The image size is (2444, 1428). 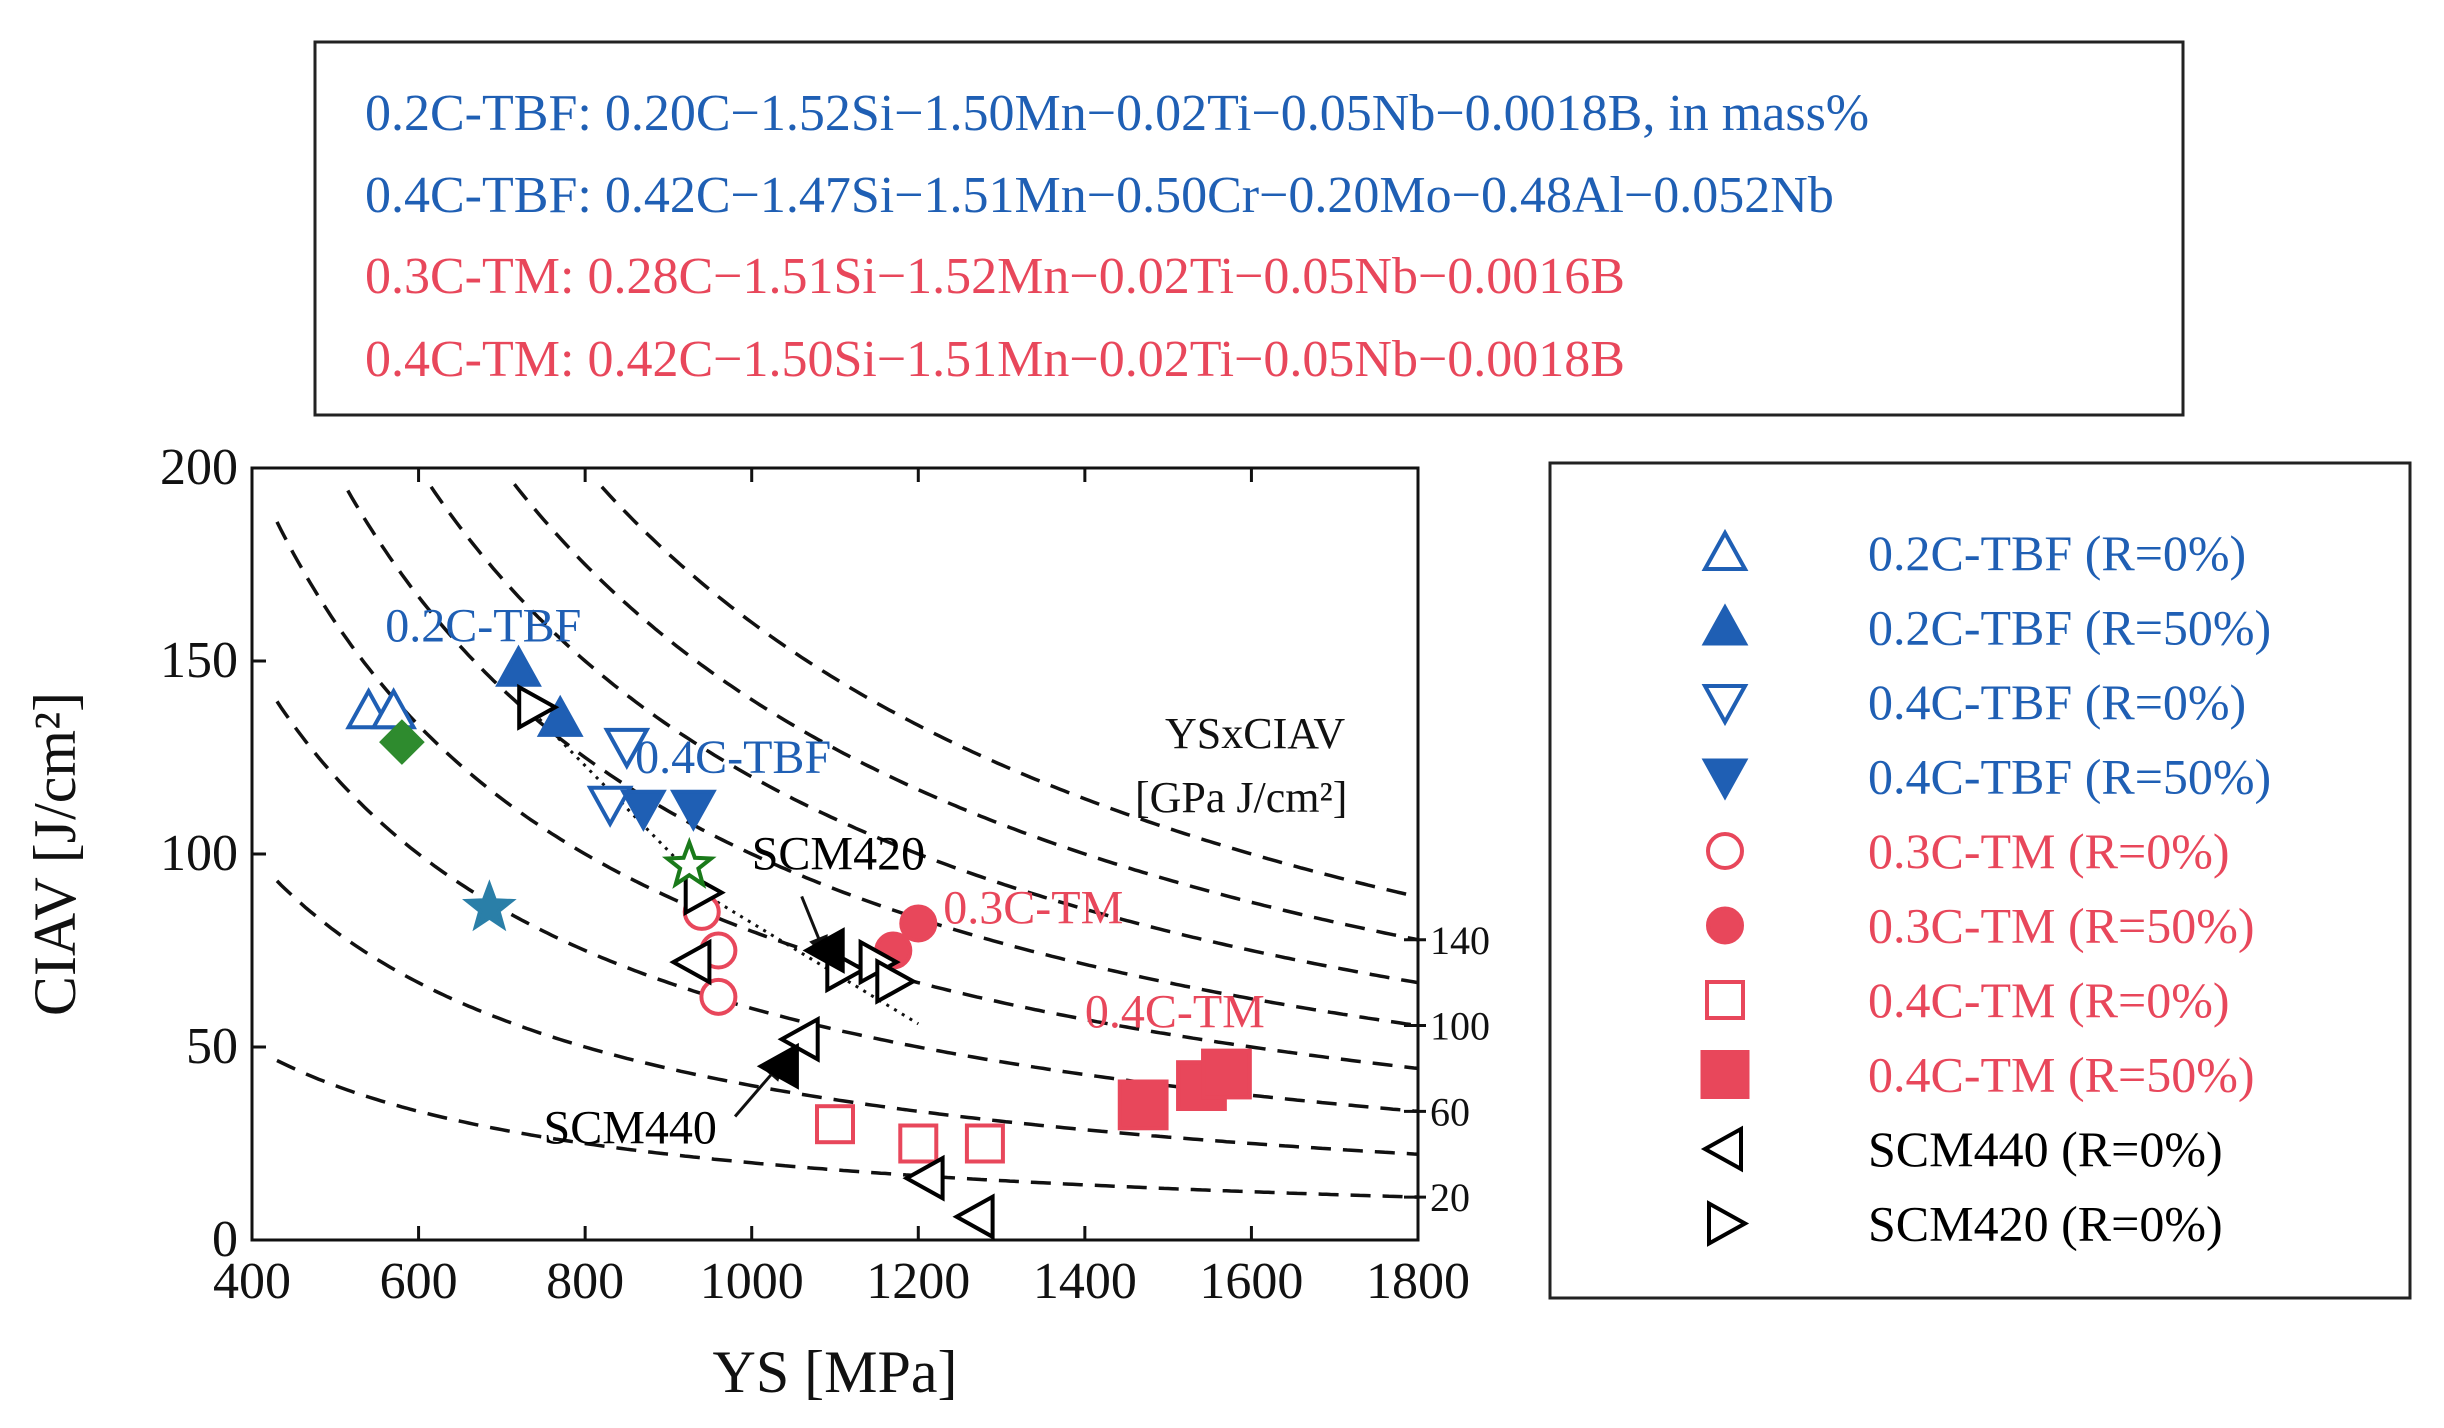 I want to click on x-tick-label: 1000, so click(x=752, y=1281).